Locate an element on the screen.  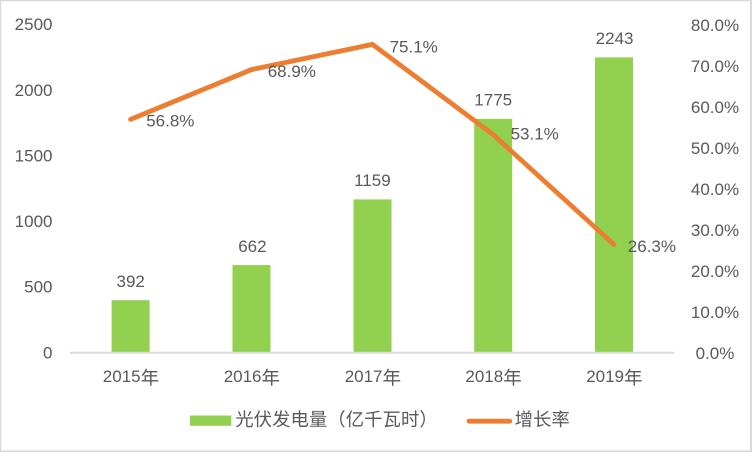
svg-text: 2500 is located at coordinates (34, 24).